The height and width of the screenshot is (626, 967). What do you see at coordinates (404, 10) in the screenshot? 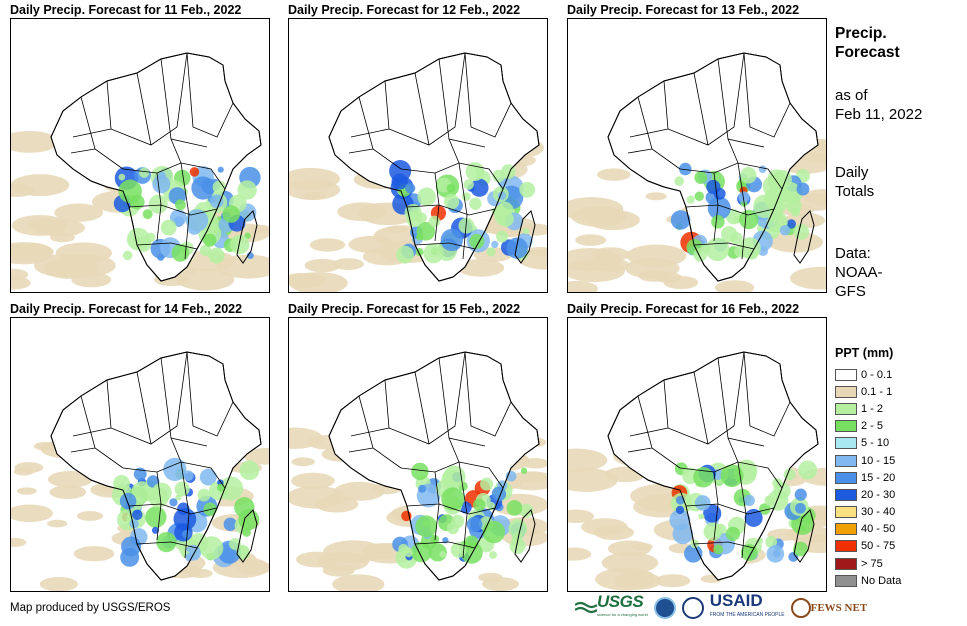
I see `panel-title: Daily Precip. Forecast for 12 Feb., 2022` at bounding box center [404, 10].